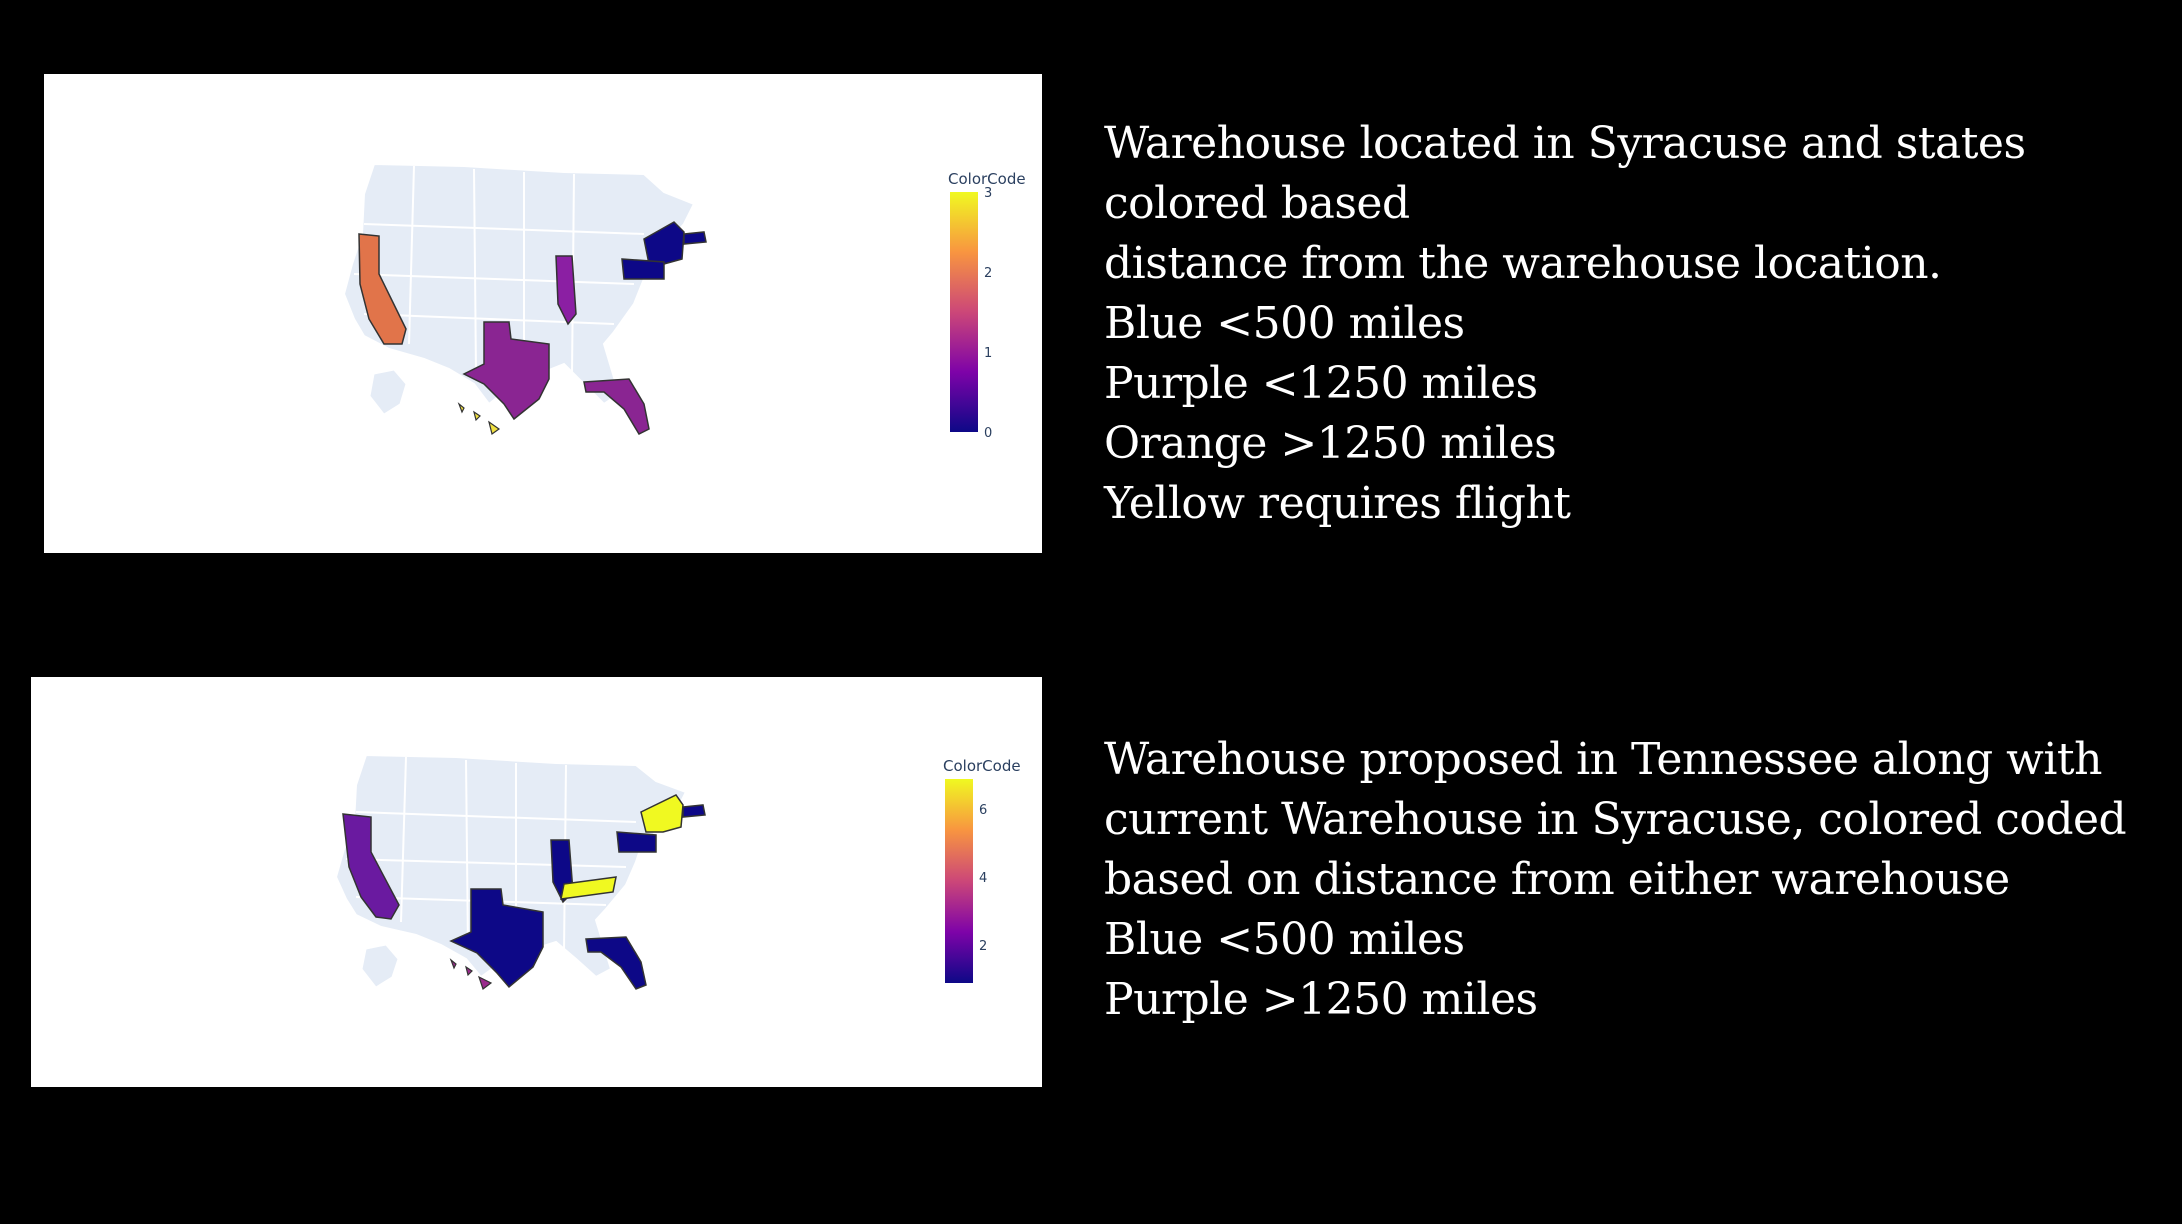 Image resolution: width=2182 pixels, height=1224 pixels. What do you see at coordinates (1321, 999) in the screenshot?
I see `description-line: Purple >1250 miles` at bounding box center [1321, 999].